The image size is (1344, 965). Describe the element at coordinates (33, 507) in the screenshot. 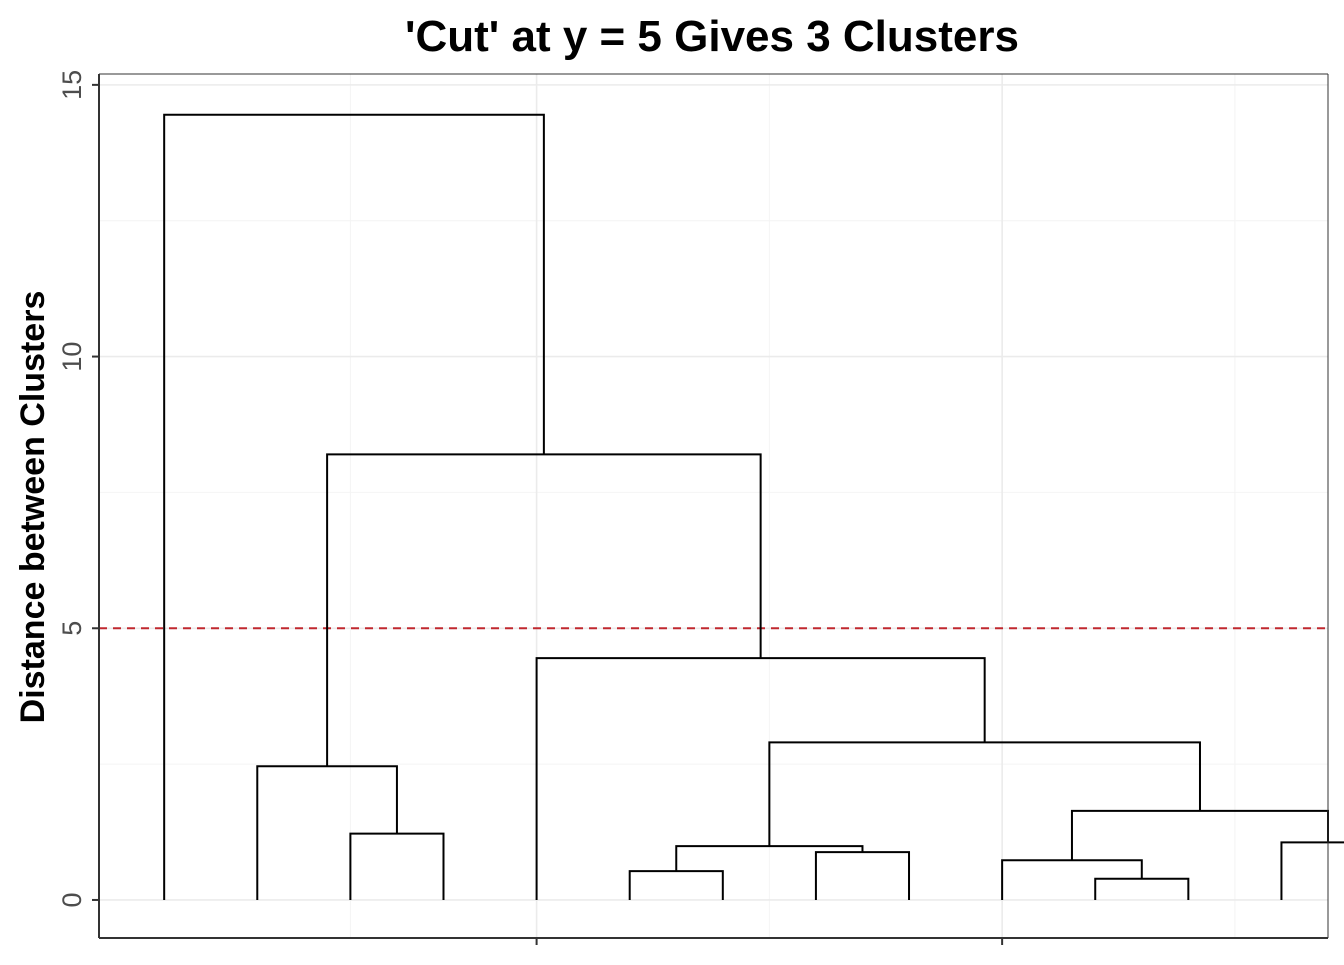

I see `y-axis-label: Distance between Clusters` at that location.